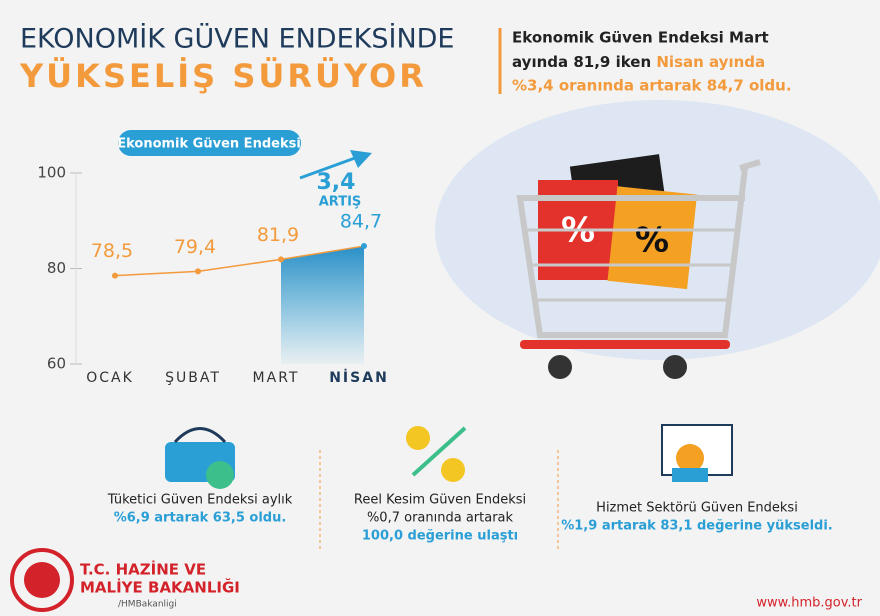  I want to click on y-tick-label: 60, so click(56, 364).